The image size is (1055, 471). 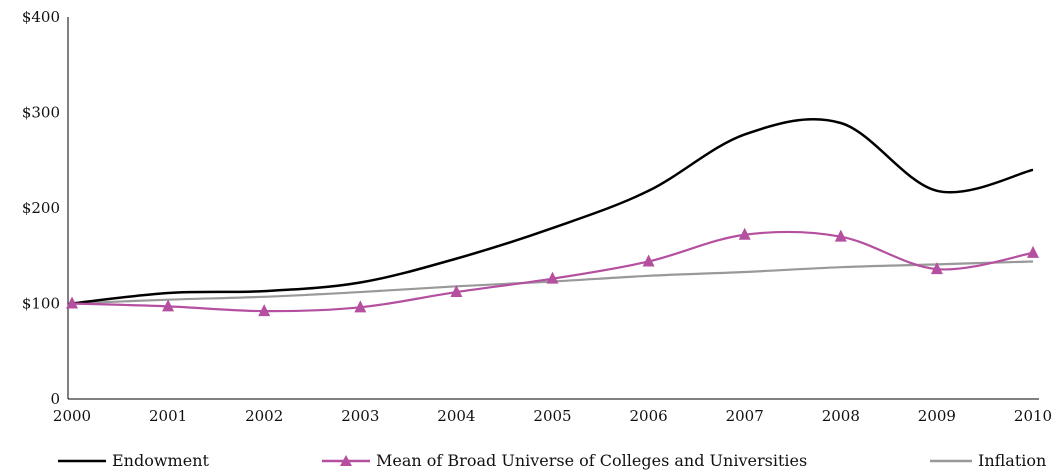 What do you see at coordinates (456, 416) in the screenshot?
I see `x-tick-label: 2004` at bounding box center [456, 416].